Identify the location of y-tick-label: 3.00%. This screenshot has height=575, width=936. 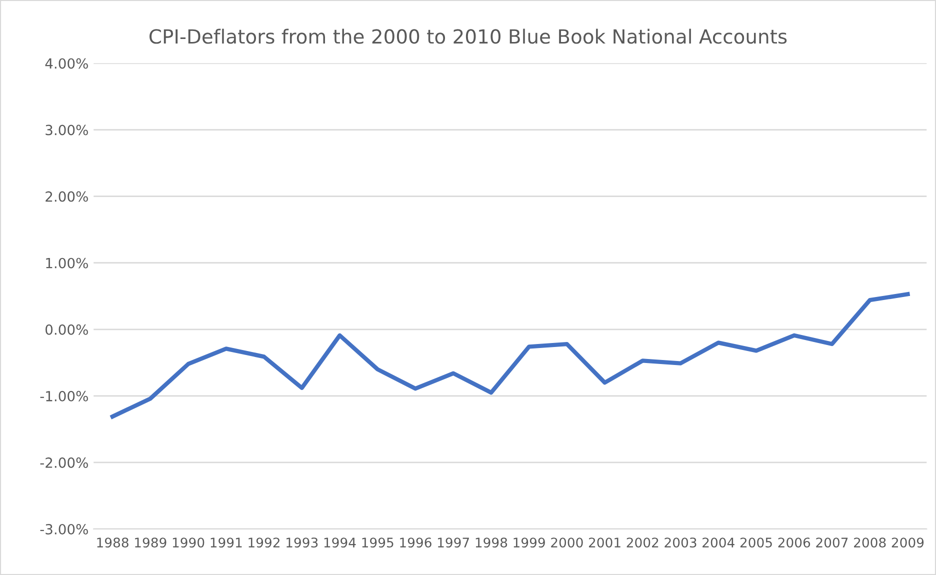
(67, 130).